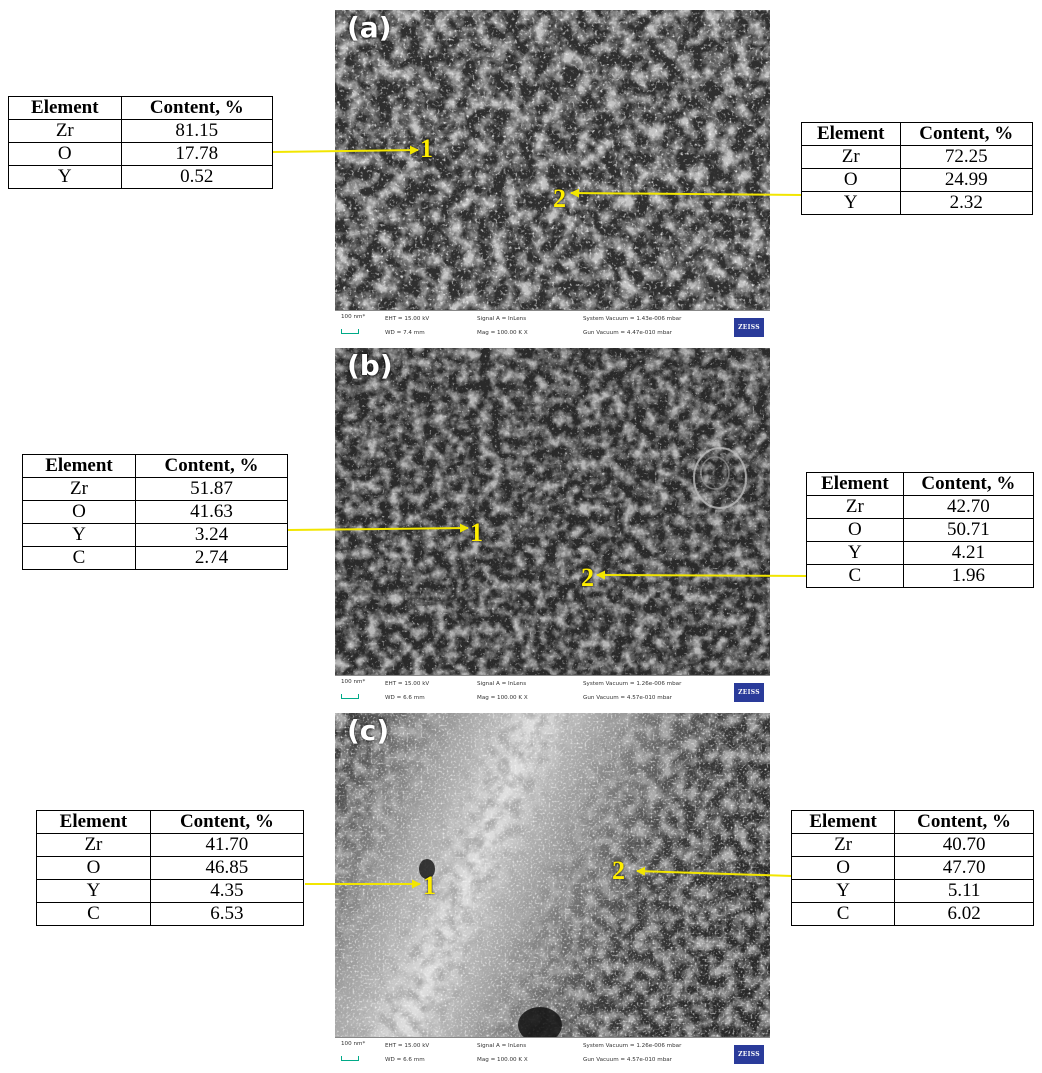  I want to click on point-label-b2: 2, so click(587, 577).